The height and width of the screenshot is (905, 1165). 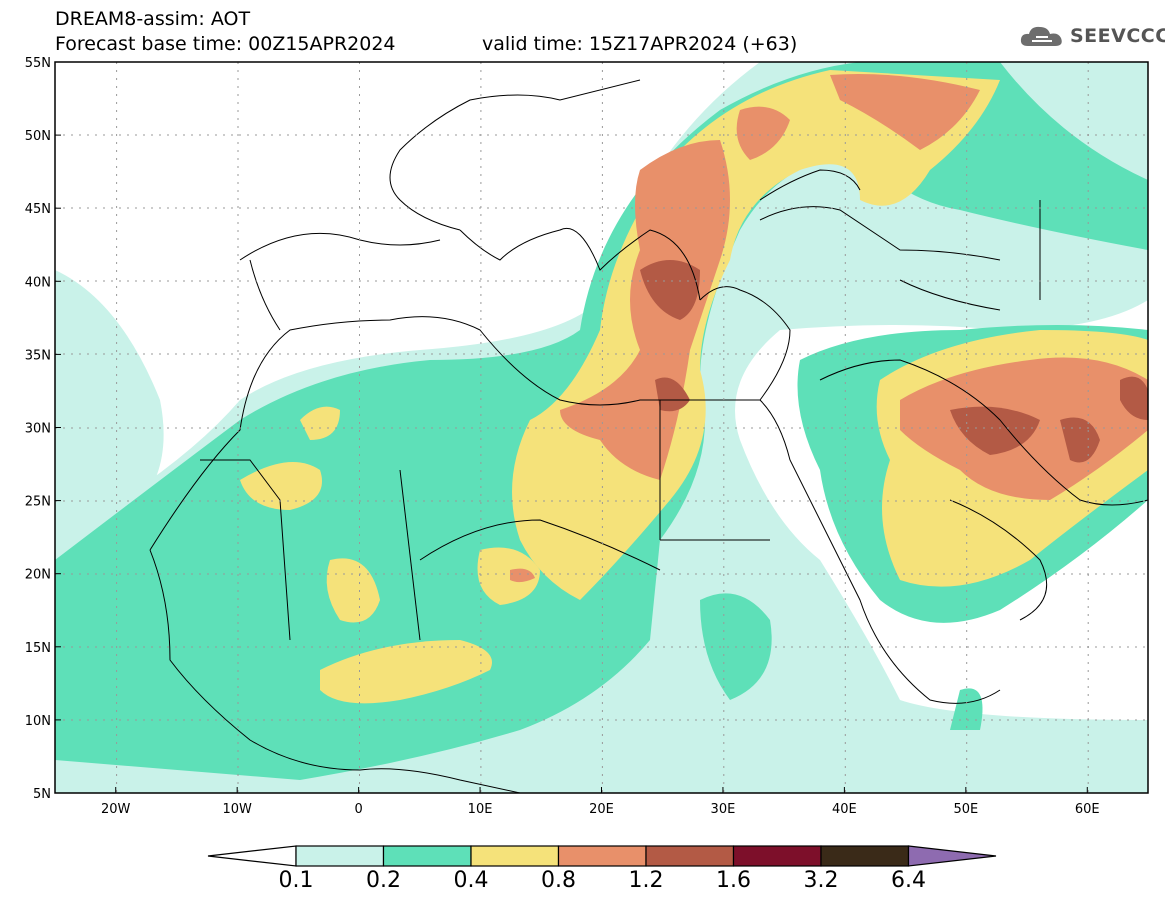 I want to click on colorbar-label: 1.6, so click(x=733, y=880).